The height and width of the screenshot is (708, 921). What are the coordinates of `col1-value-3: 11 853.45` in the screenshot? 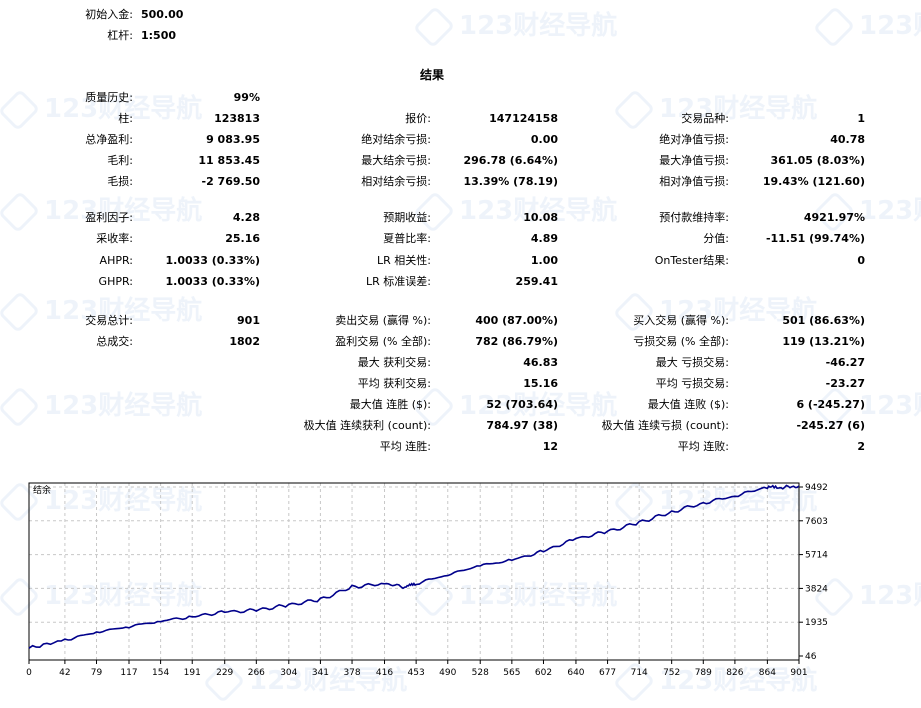 It's located at (229, 160).